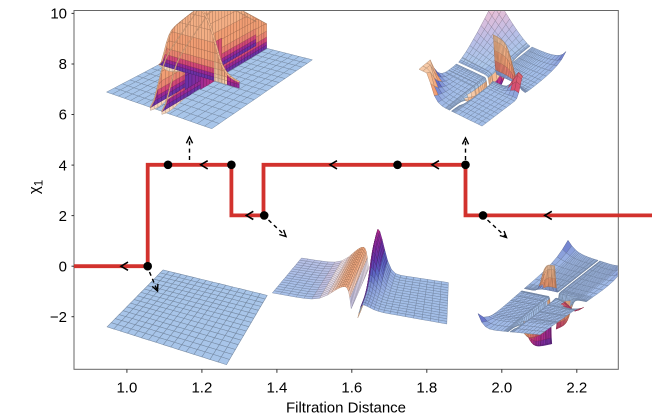 The image size is (652, 419). Describe the element at coordinates (58, 14) in the screenshot. I see `svg-text: 10` at that location.